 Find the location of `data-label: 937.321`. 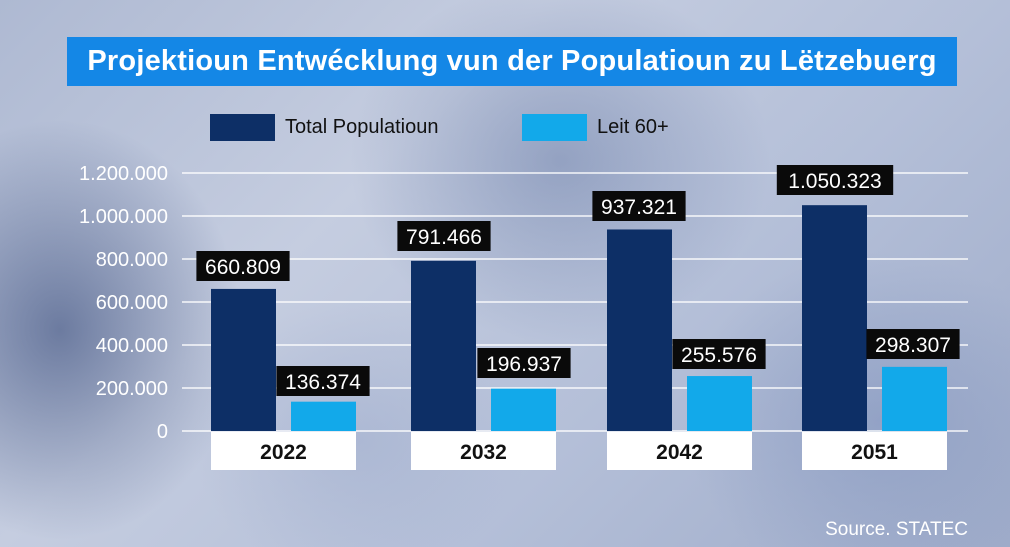

data-label: 937.321 is located at coordinates (639, 207).